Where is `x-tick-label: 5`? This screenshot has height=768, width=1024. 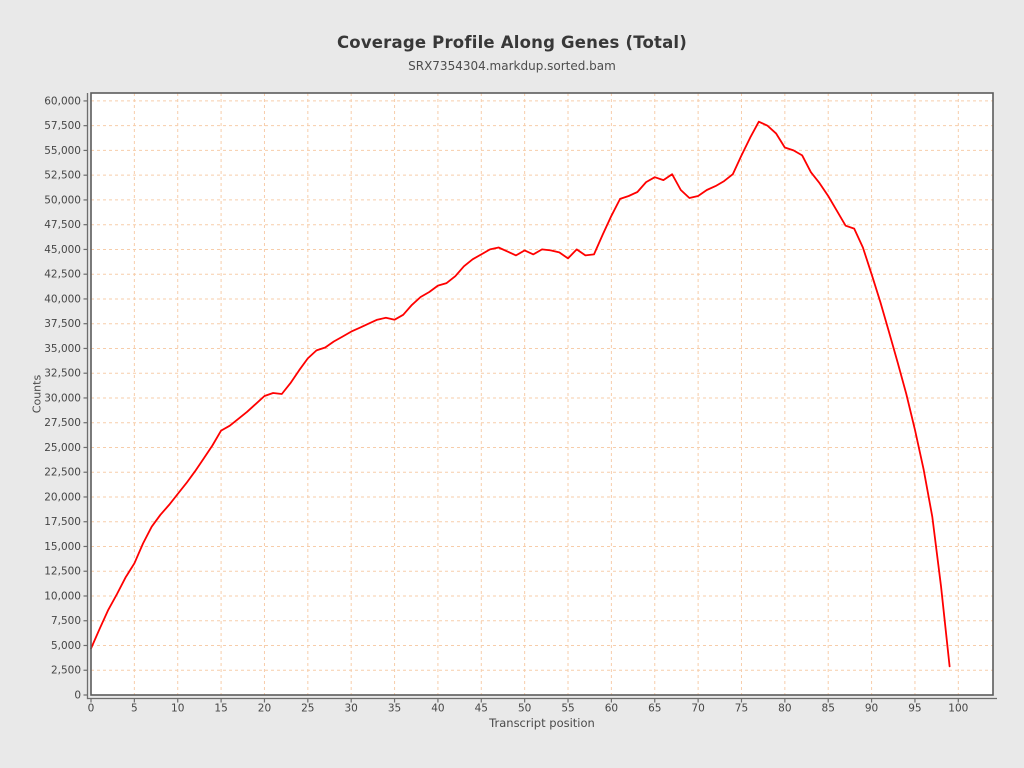
x-tick-label: 5 is located at coordinates (134, 709).